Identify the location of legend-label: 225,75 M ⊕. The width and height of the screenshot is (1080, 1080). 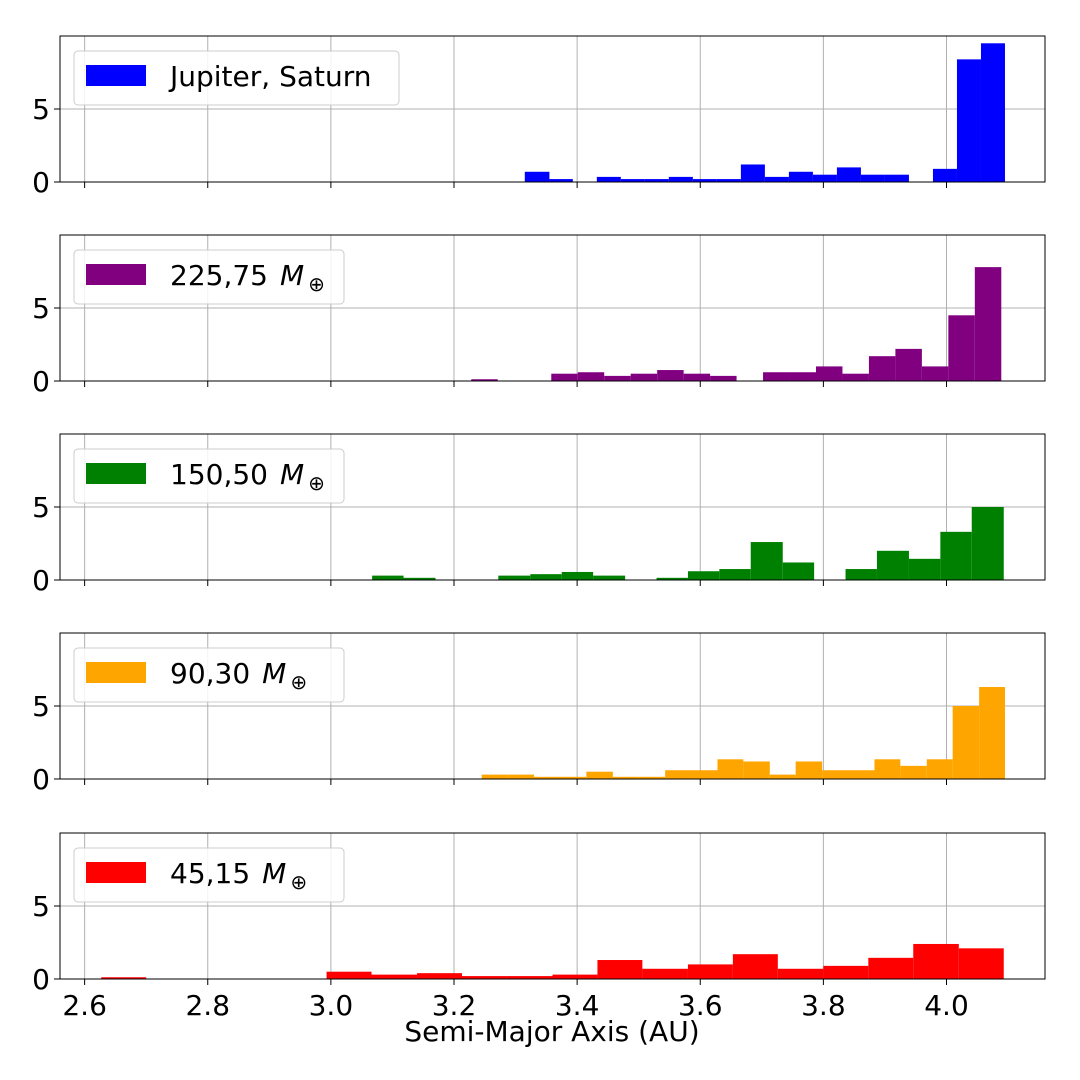
(247, 277).